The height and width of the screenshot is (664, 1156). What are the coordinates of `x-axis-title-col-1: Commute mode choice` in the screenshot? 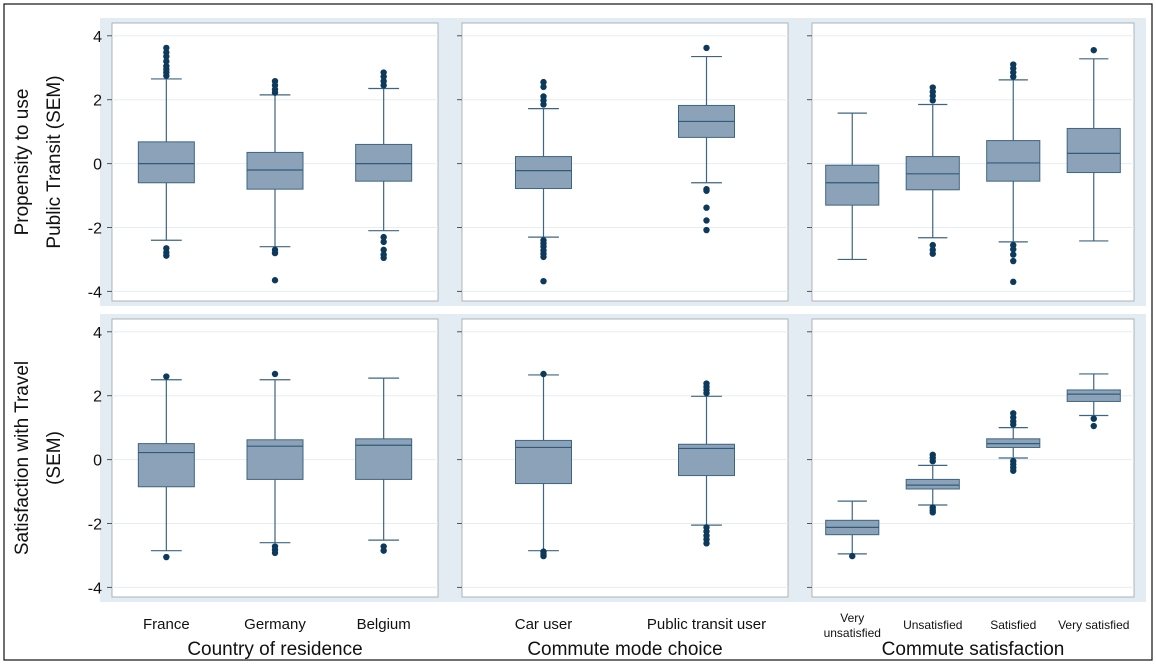 It's located at (624, 649).